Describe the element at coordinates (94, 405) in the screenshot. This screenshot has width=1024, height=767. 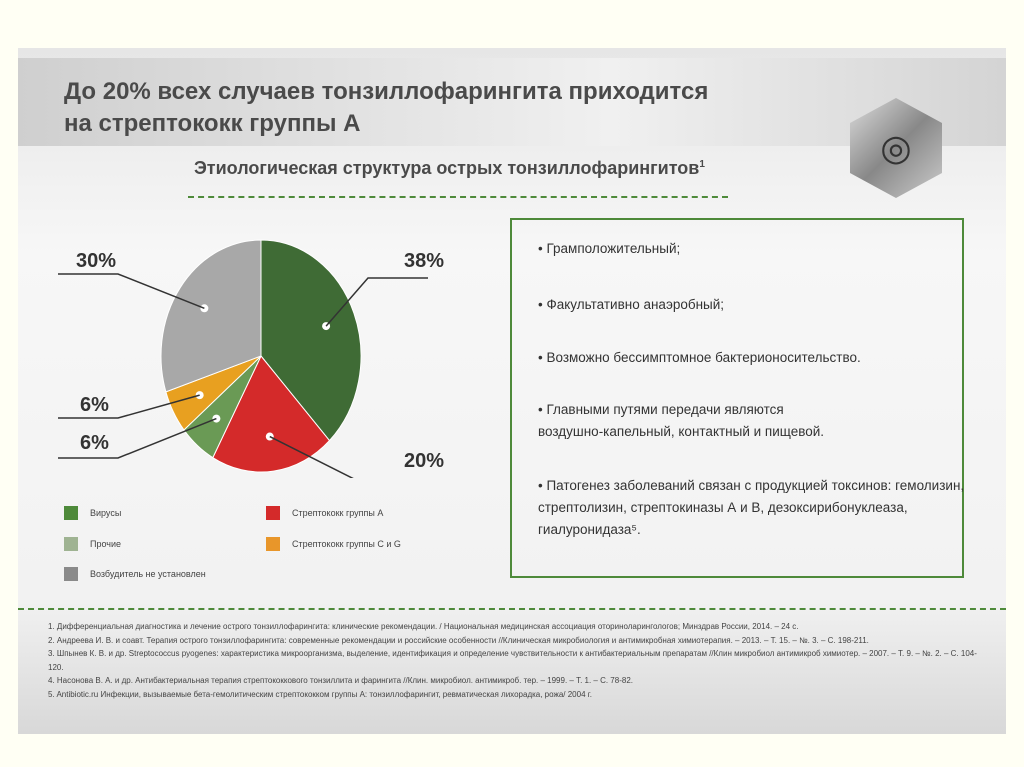
I see `label-6-orange: 6%` at that location.